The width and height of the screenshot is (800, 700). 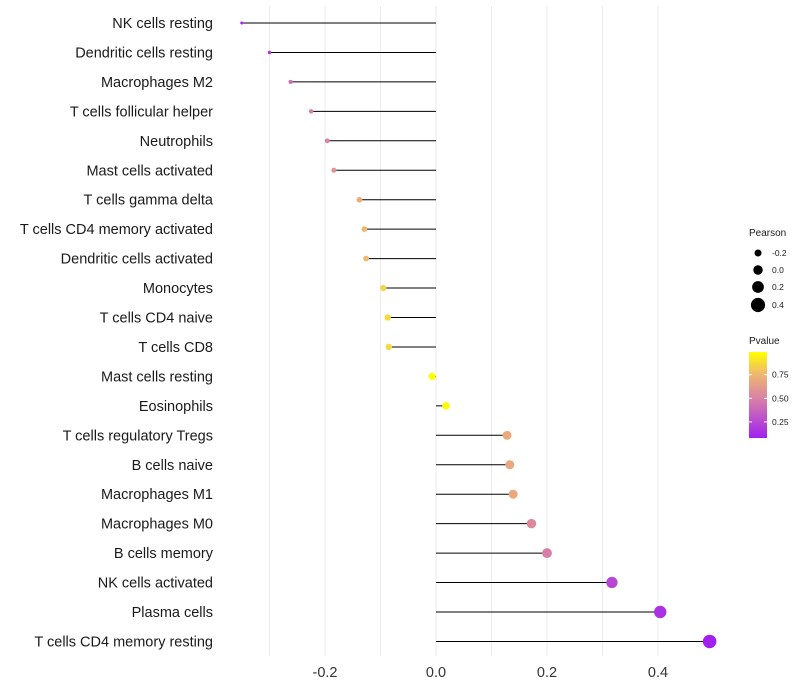 What do you see at coordinates (658, 673) in the screenshot?
I see `x-tick-label: 0.4` at bounding box center [658, 673].